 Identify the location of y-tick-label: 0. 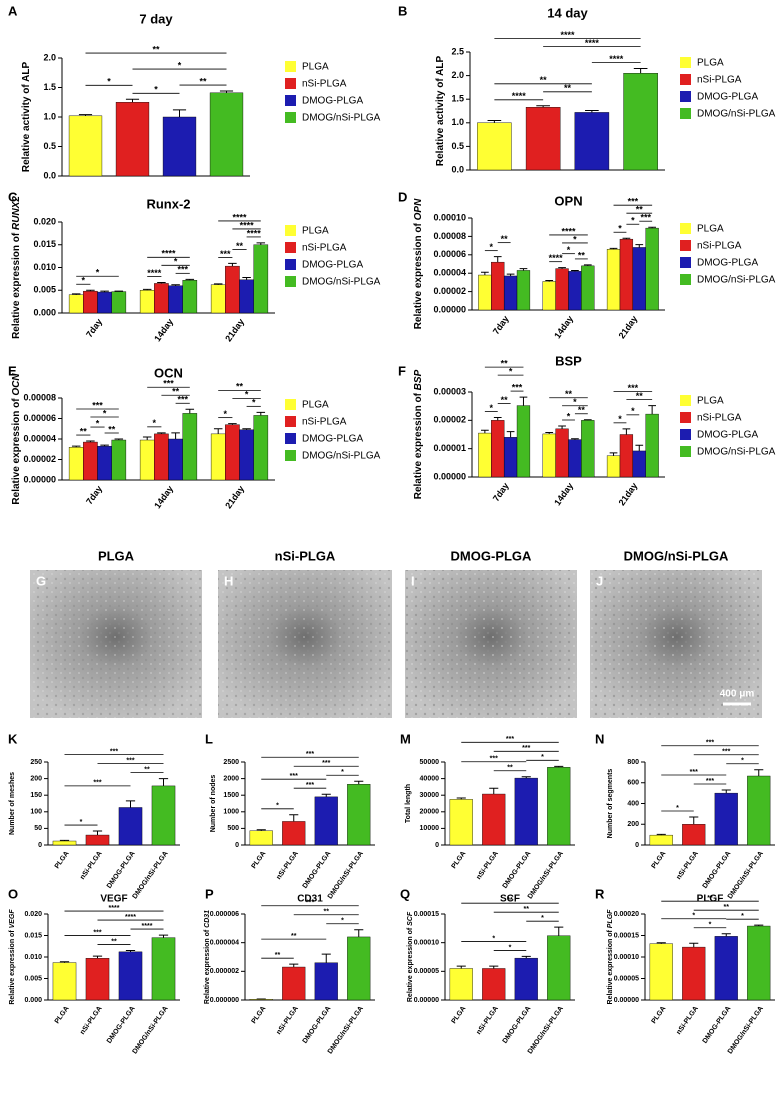
(637, 845).